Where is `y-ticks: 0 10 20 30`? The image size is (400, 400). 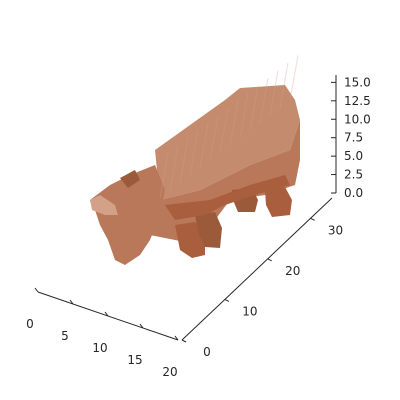
y-ticks: 0 10 20 30 is located at coordinates (262, 288).